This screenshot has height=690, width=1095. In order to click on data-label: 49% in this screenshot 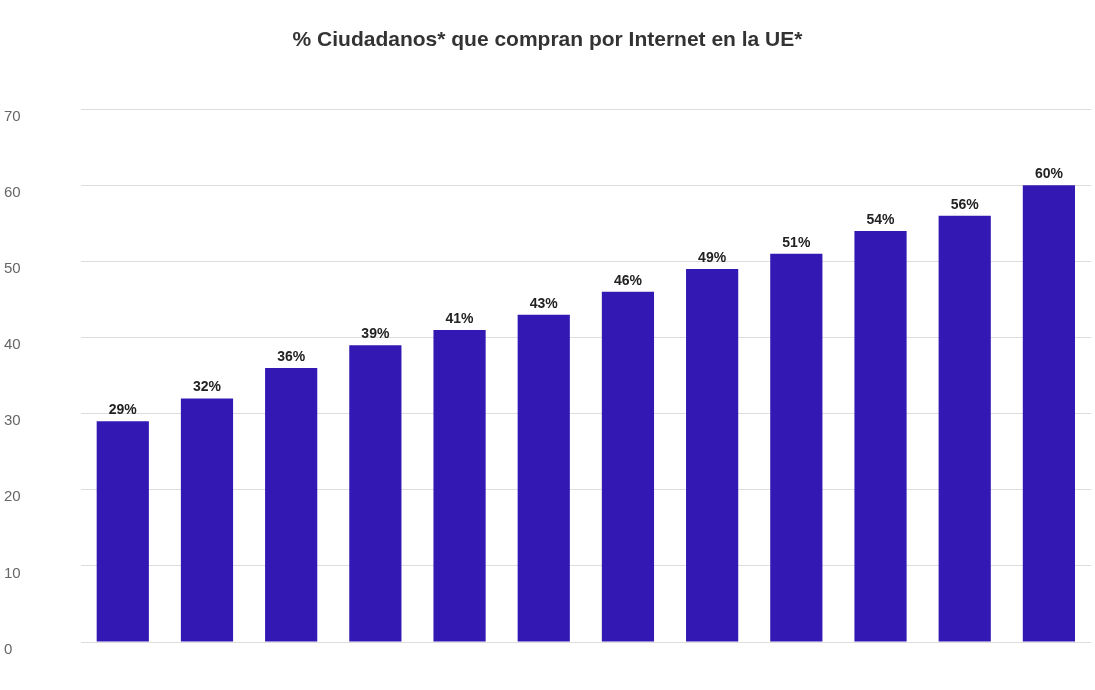, I will do `click(712, 256)`.